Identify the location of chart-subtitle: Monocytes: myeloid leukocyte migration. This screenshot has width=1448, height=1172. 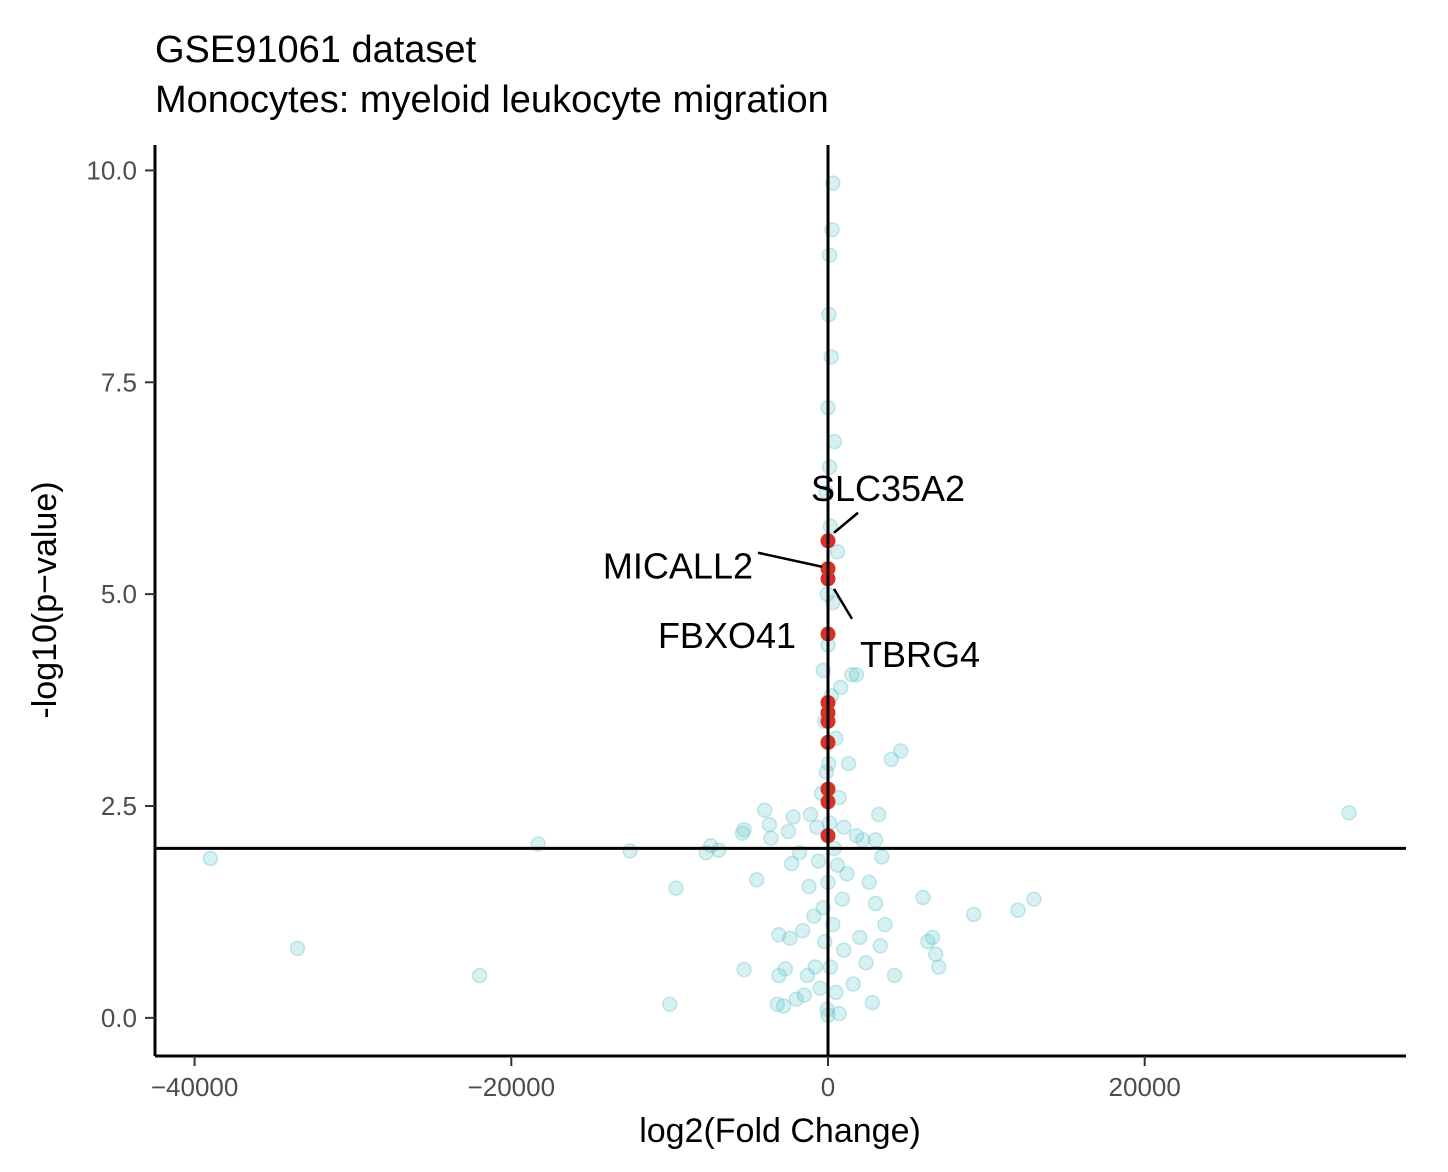
(492, 100).